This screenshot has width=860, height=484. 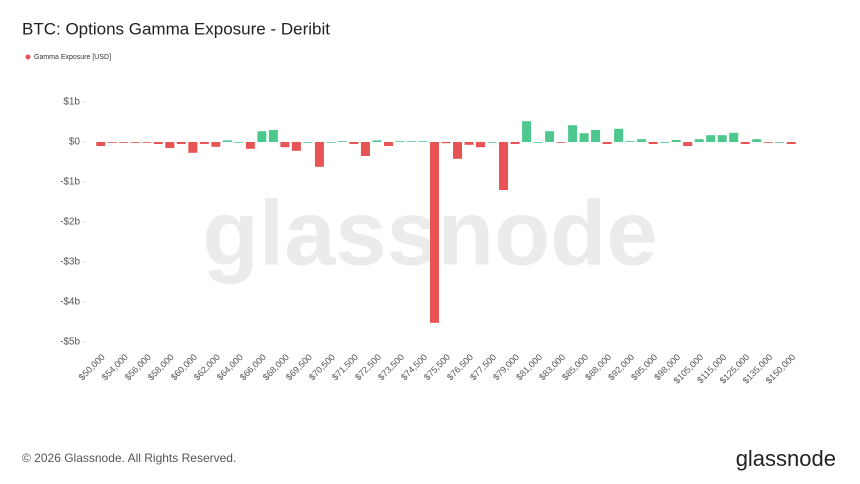 I want to click on y-tick-label: -$2b, so click(x=70, y=222).